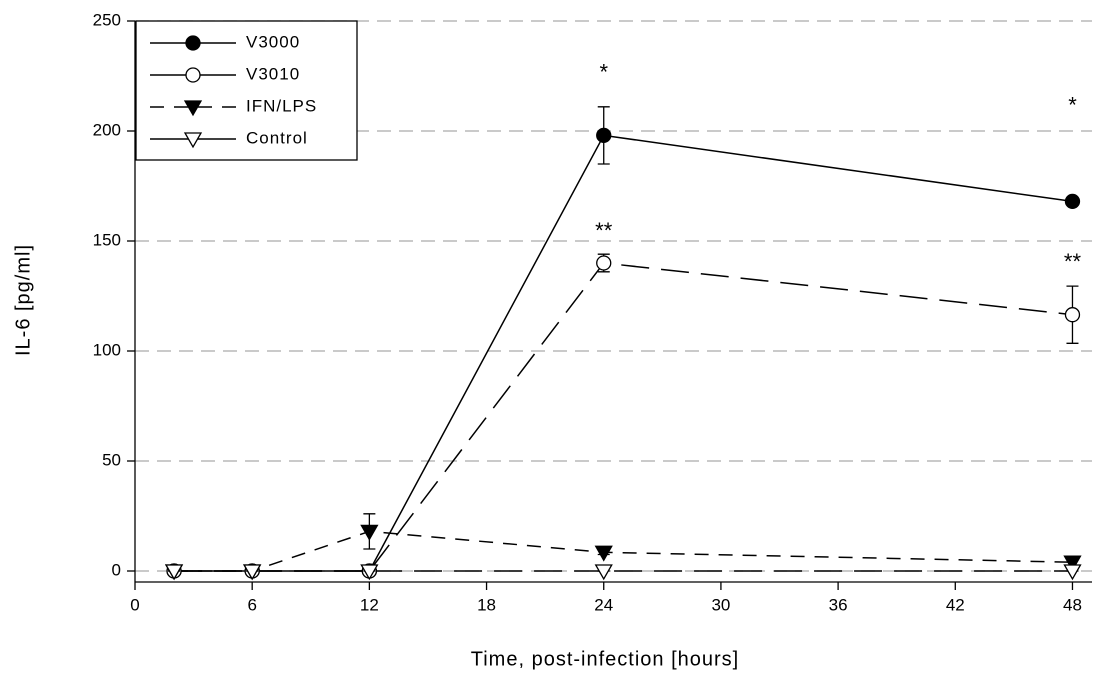  What do you see at coordinates (603, 604) in the screenshot?
I see `x-tick-label: 24` at bounding box center [603, 604].